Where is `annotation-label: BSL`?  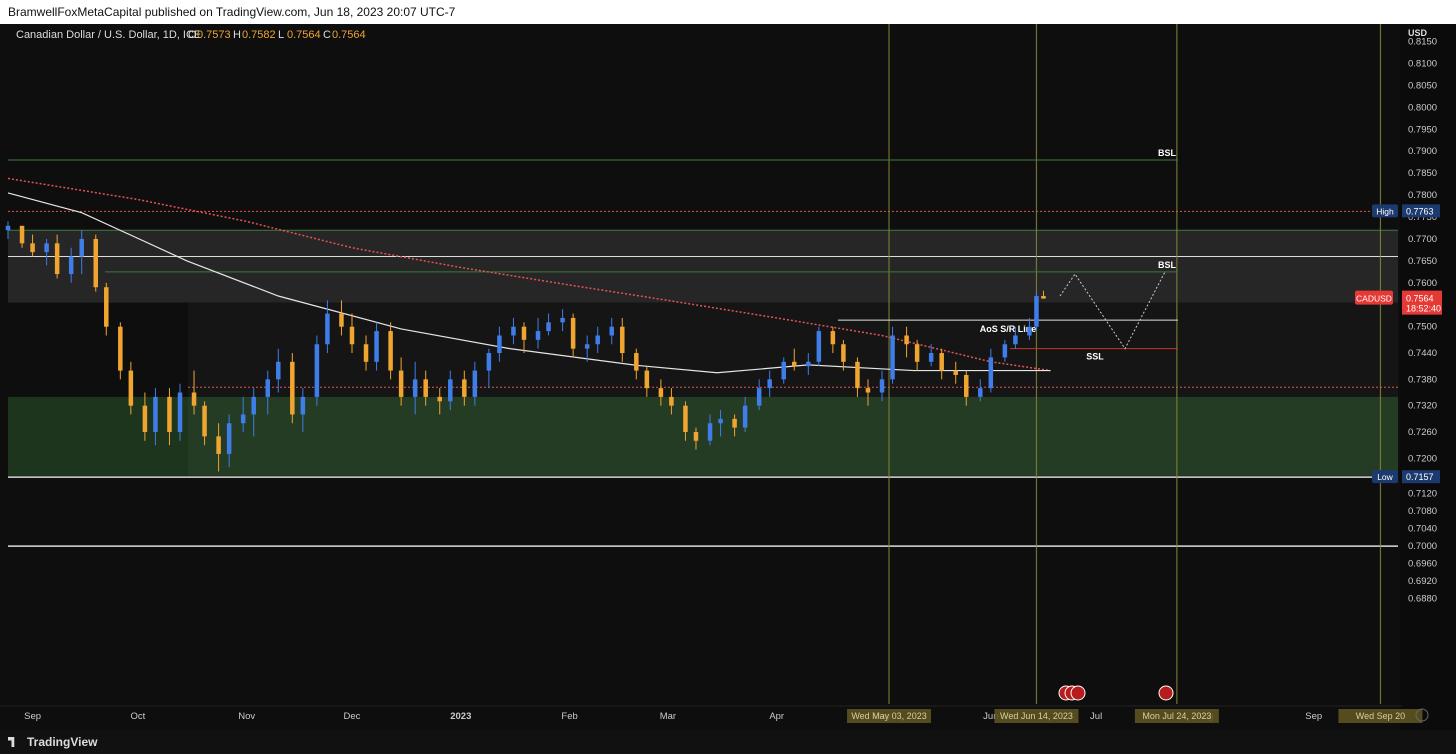
annotation-label: BSL is located at coordinates (1167, 265).